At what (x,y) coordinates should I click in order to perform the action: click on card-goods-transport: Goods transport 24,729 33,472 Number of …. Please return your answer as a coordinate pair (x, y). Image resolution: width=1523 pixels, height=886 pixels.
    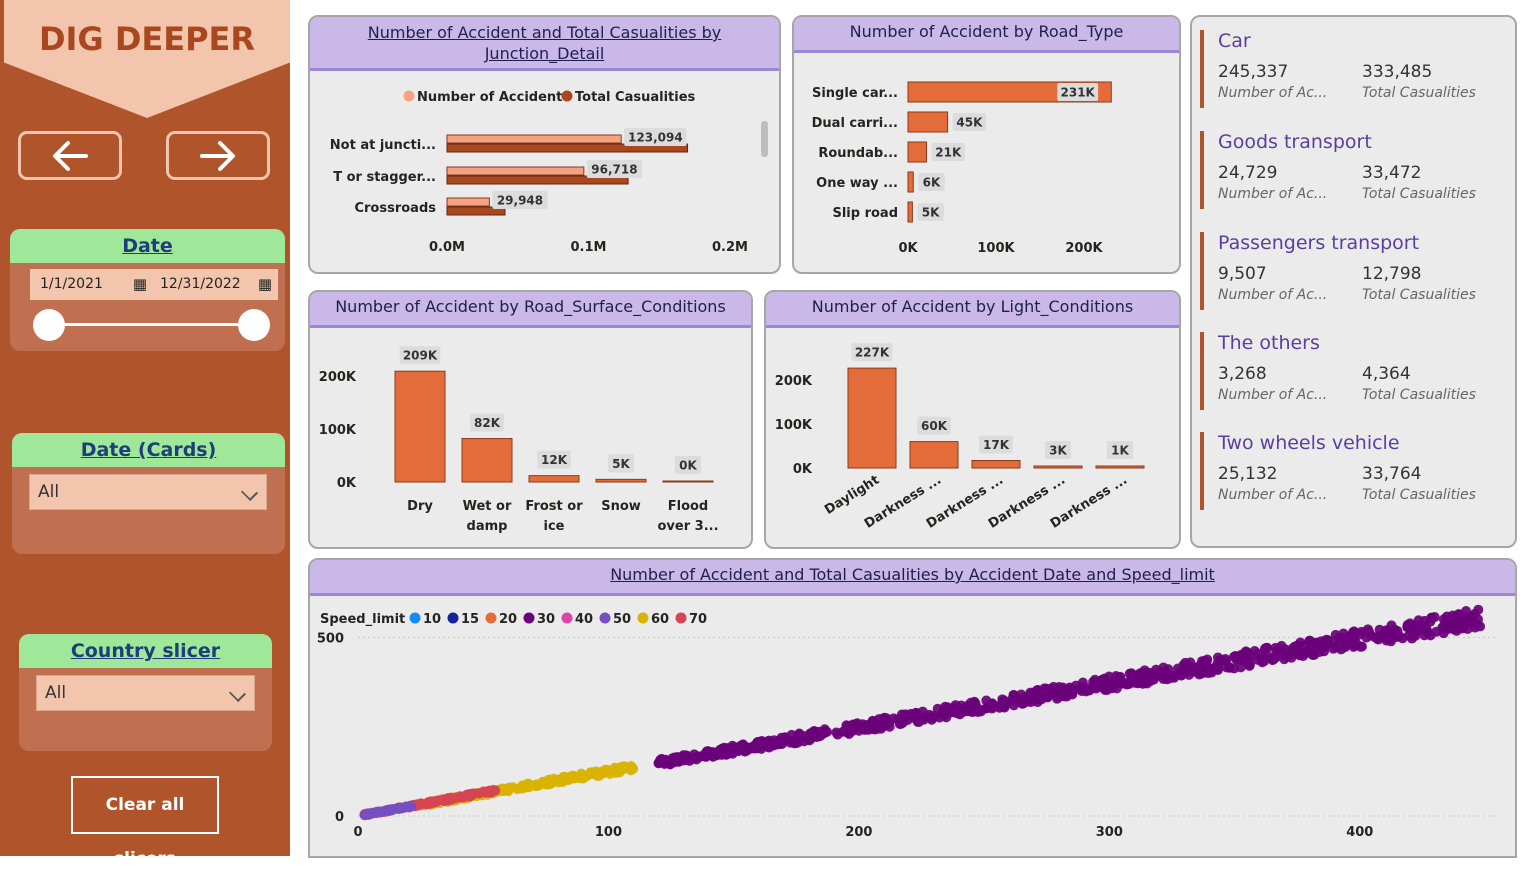
    Looking at the image, I should click on (1352, 170).